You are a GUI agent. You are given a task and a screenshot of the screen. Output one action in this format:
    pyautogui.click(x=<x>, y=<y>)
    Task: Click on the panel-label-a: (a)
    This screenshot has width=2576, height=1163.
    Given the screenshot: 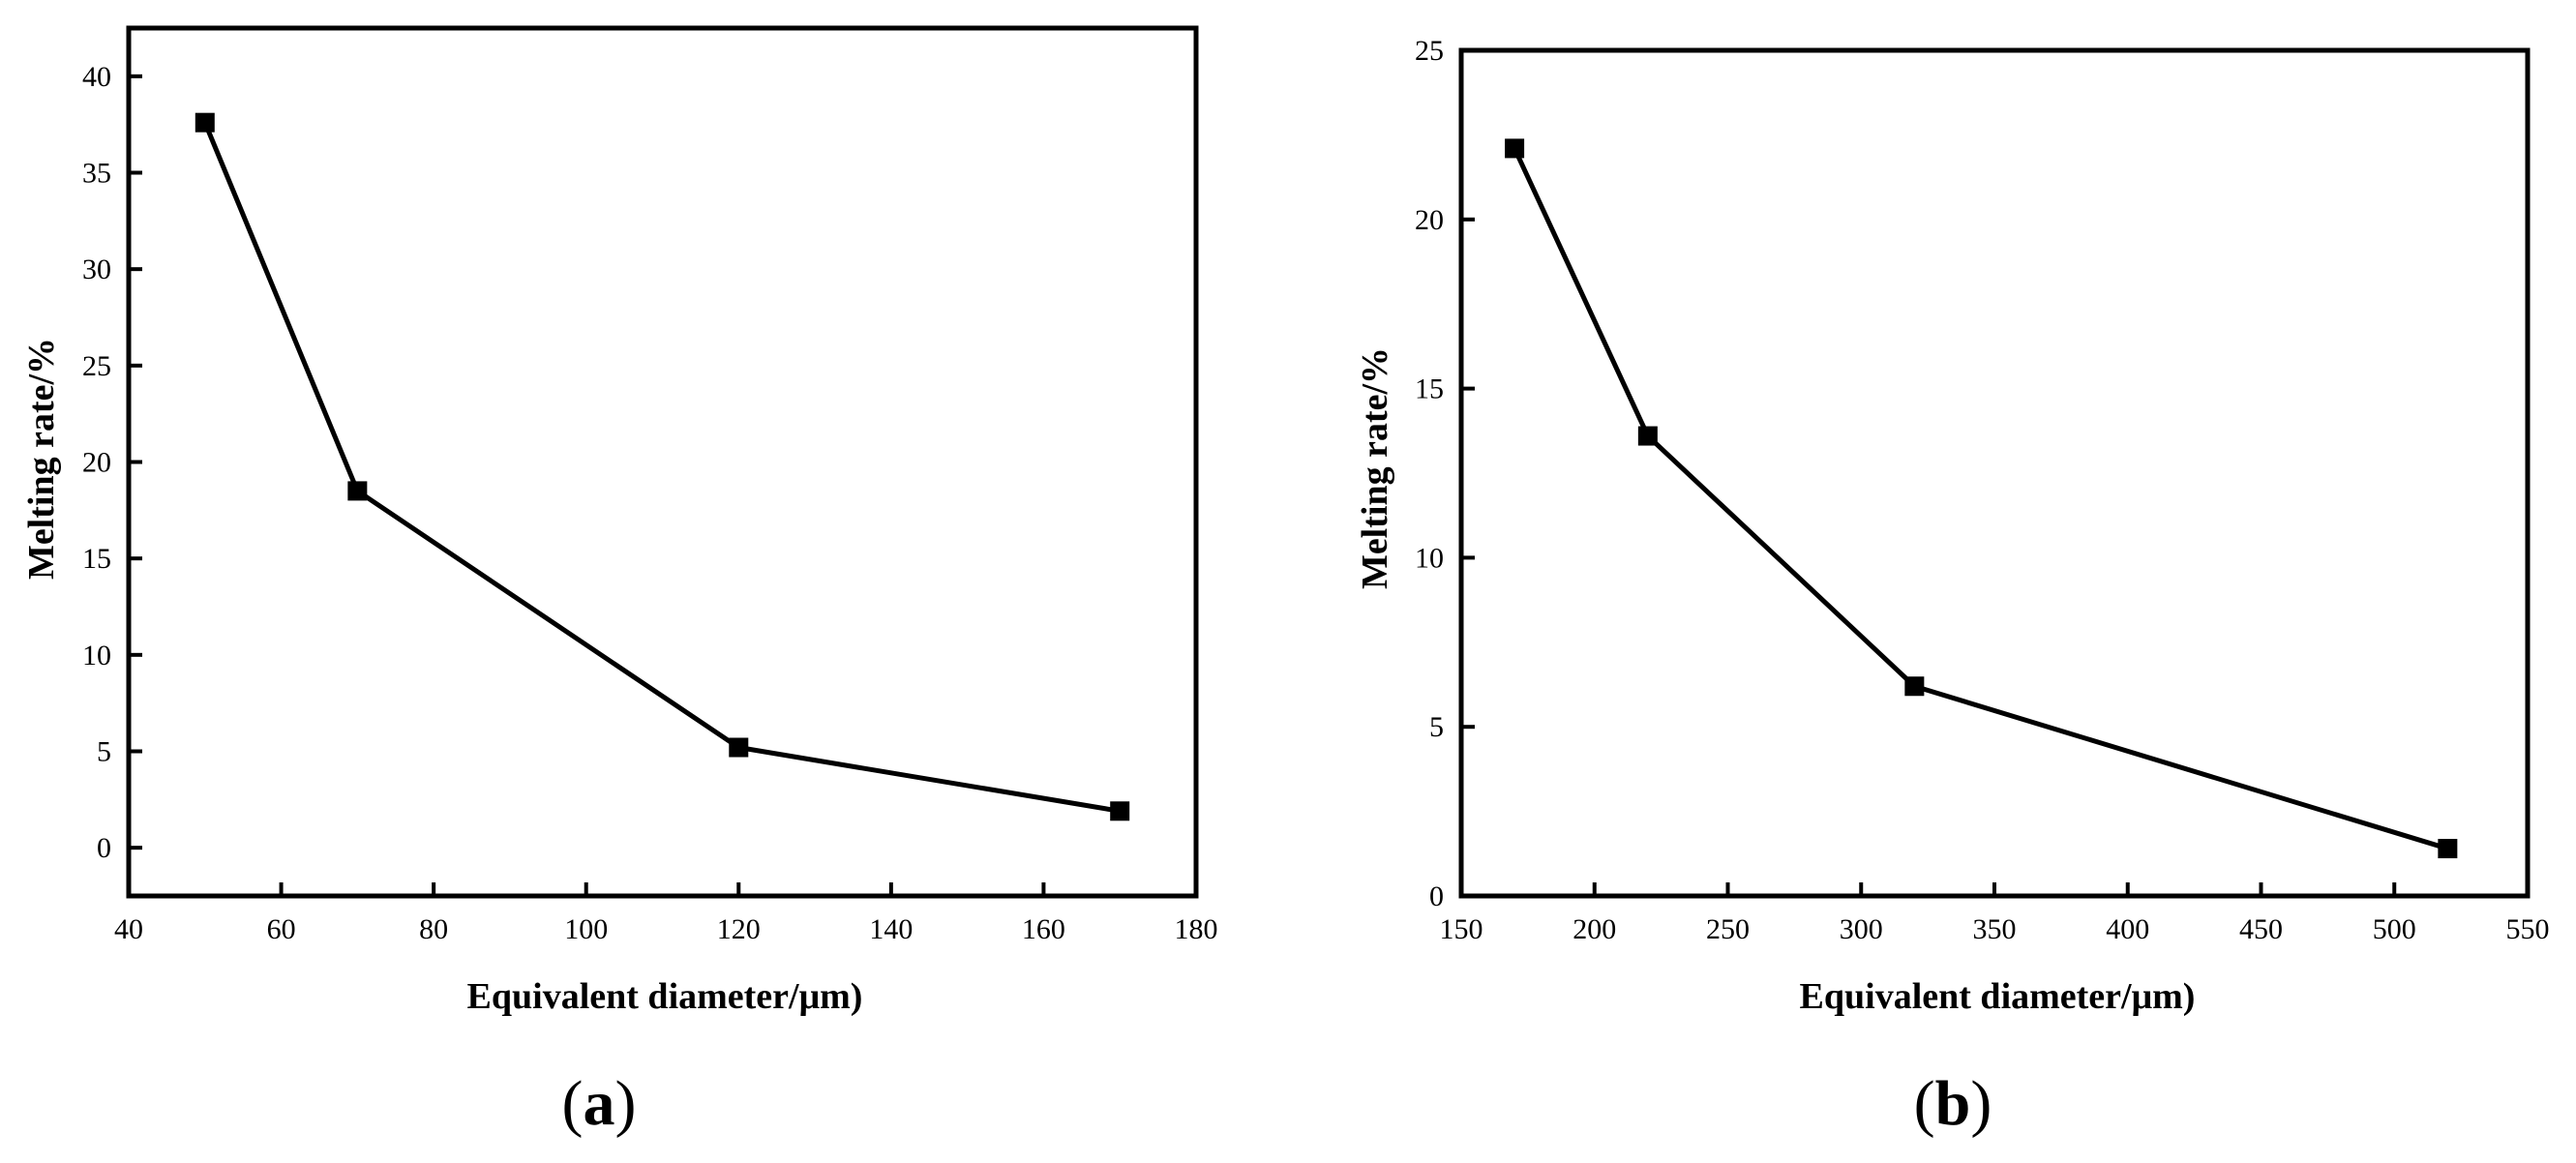 What is the action you would take?
    pyautogui.click(x=599, y=1104)
    